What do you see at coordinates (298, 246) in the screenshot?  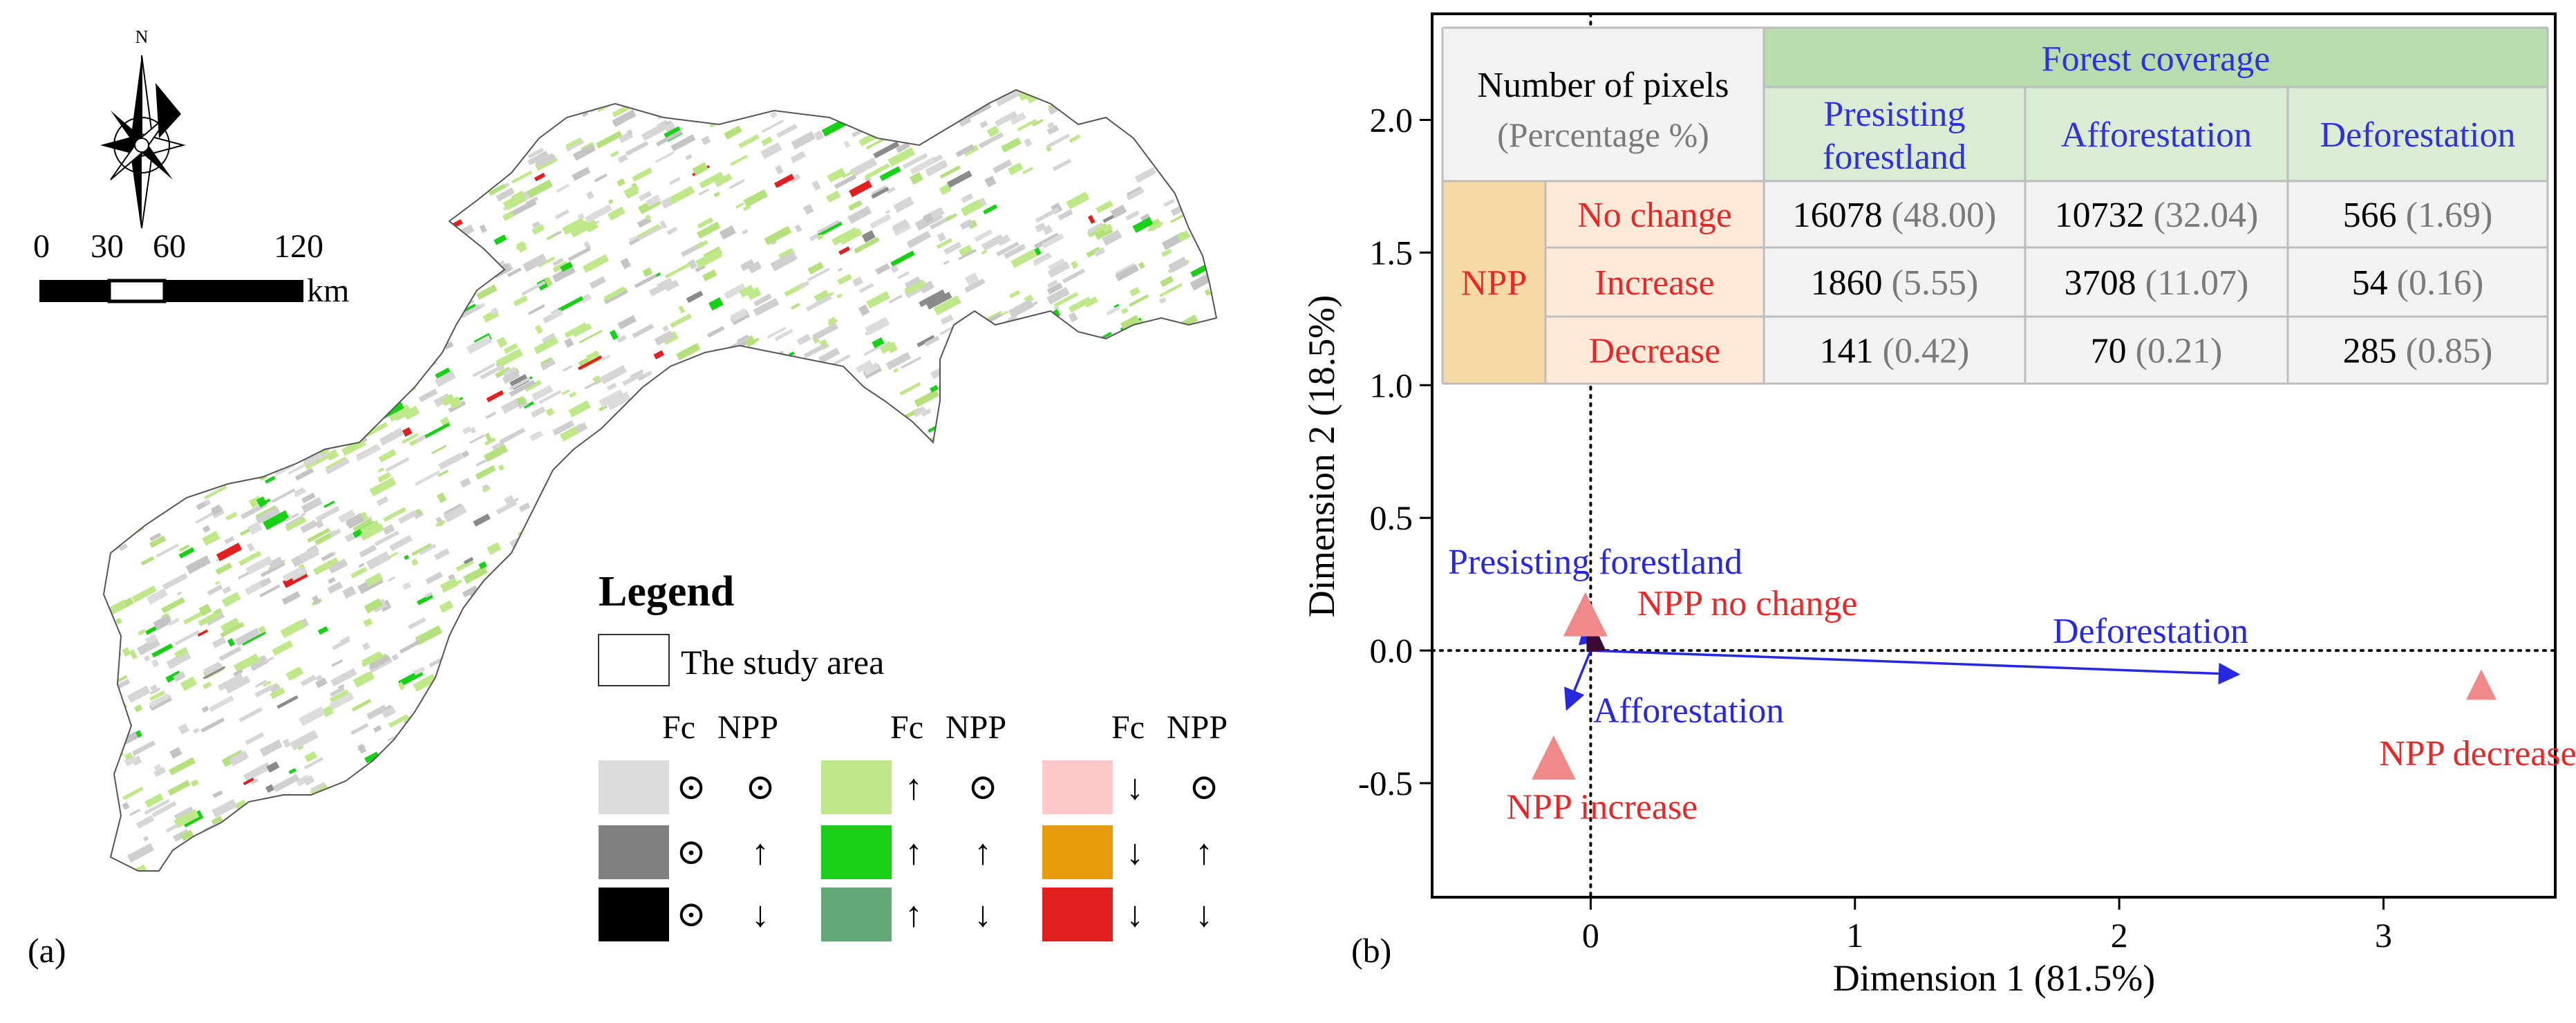 I see `scale-tick-120: 120` at bounding box center [298, 246].